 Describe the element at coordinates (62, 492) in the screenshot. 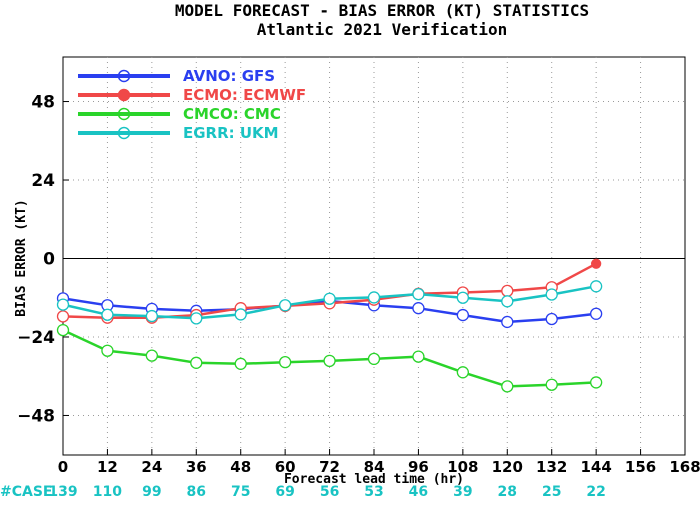

I see `case-count: 139` at that location.